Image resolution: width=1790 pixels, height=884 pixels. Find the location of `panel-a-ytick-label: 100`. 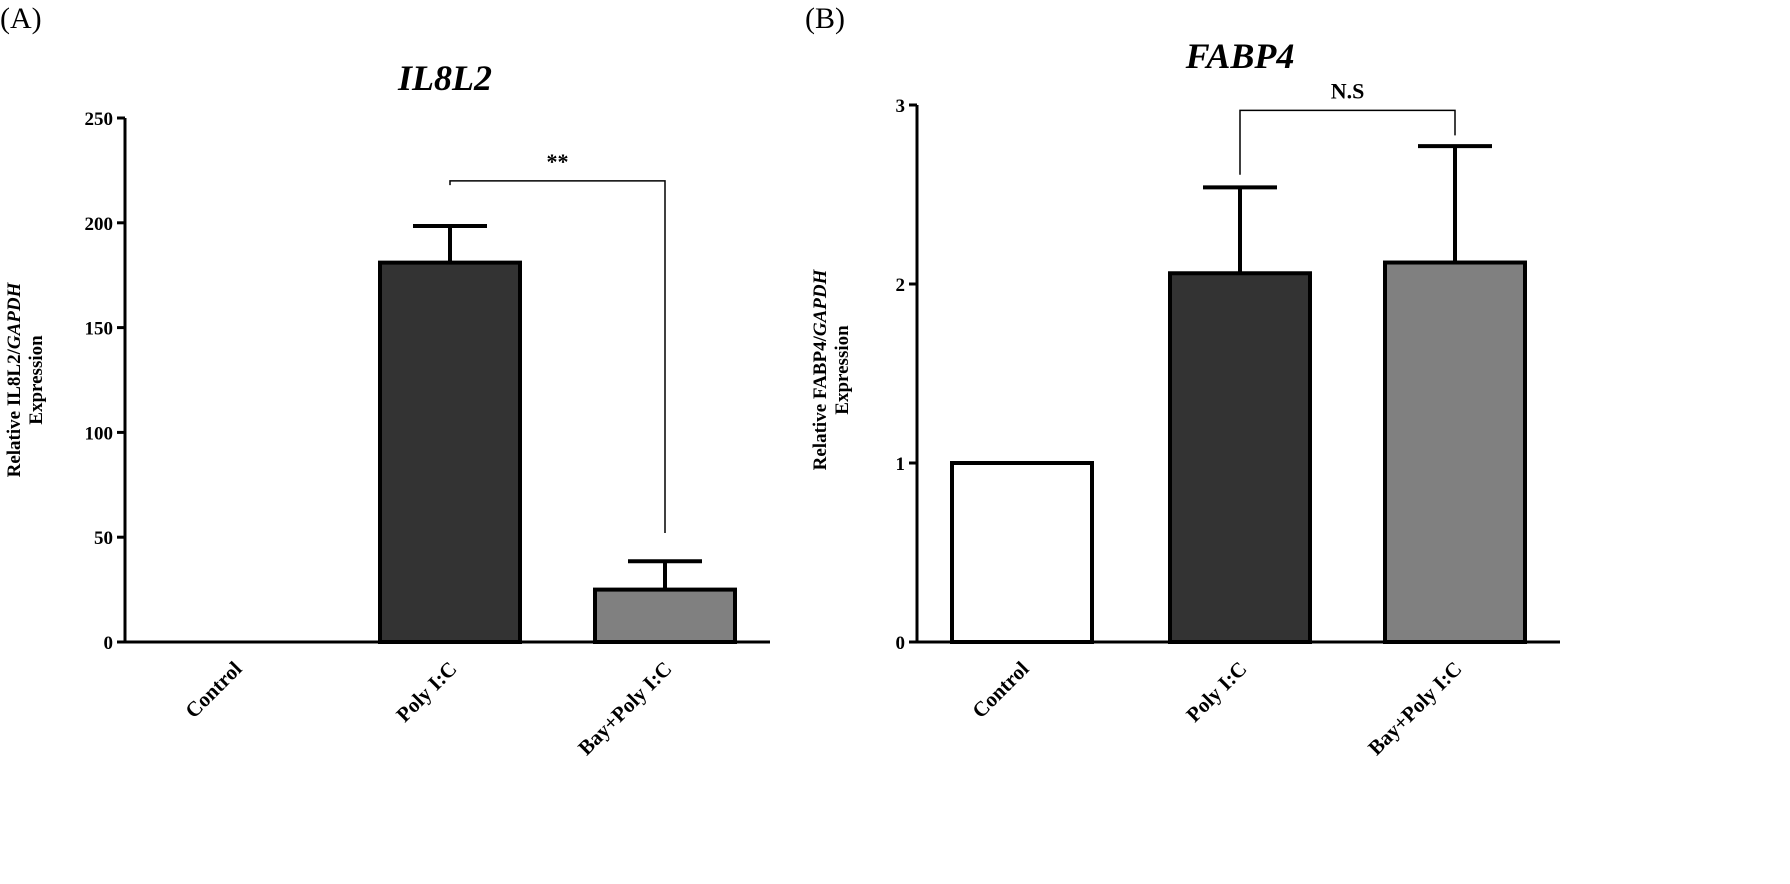

panel-a-ytick-label: 100 is located at coordinates (99, 433).